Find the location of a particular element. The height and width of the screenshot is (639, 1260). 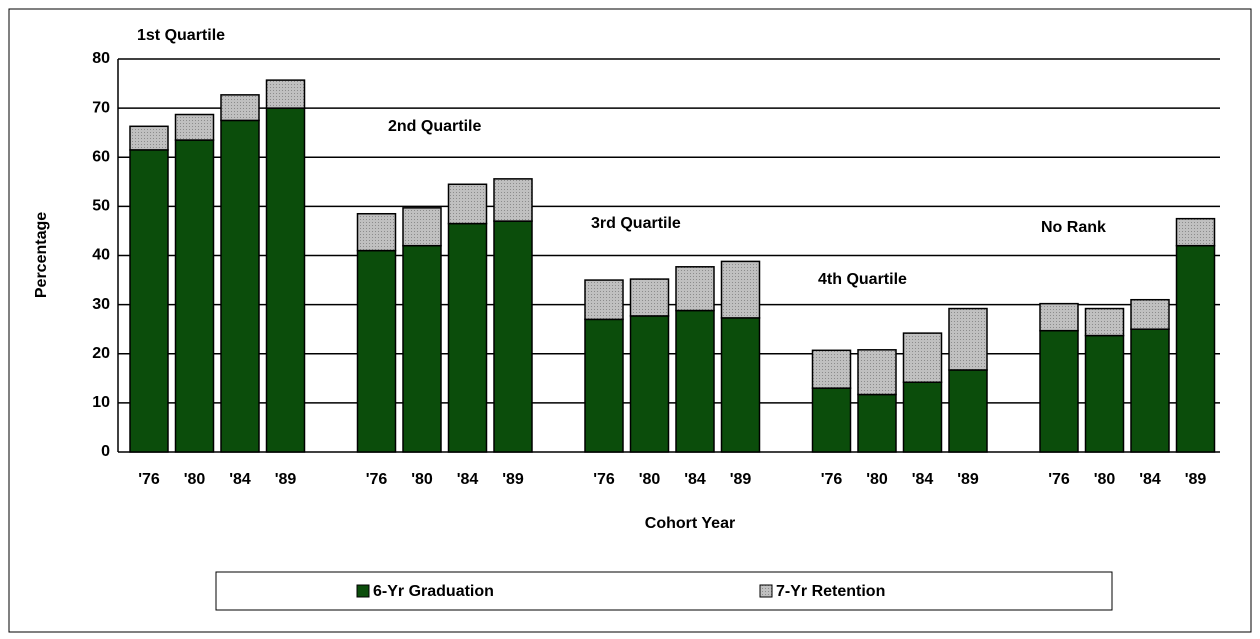

y-tick-label: 70 is located at coordinates (101, 107).